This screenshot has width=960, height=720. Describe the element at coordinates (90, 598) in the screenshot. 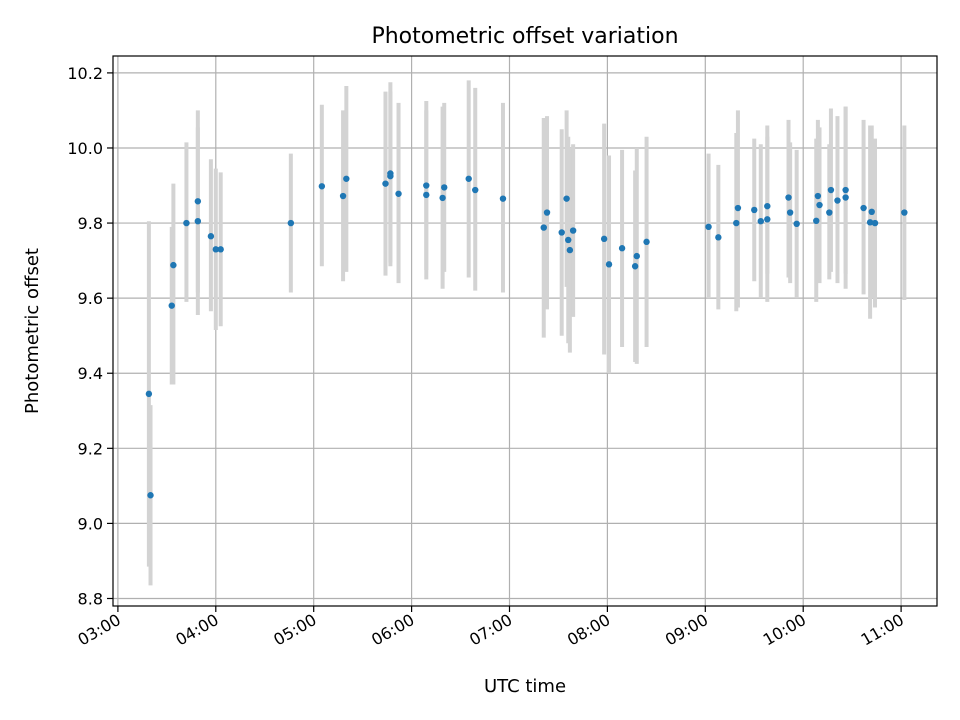

I see `y-tick-label: 8.8` at that location.